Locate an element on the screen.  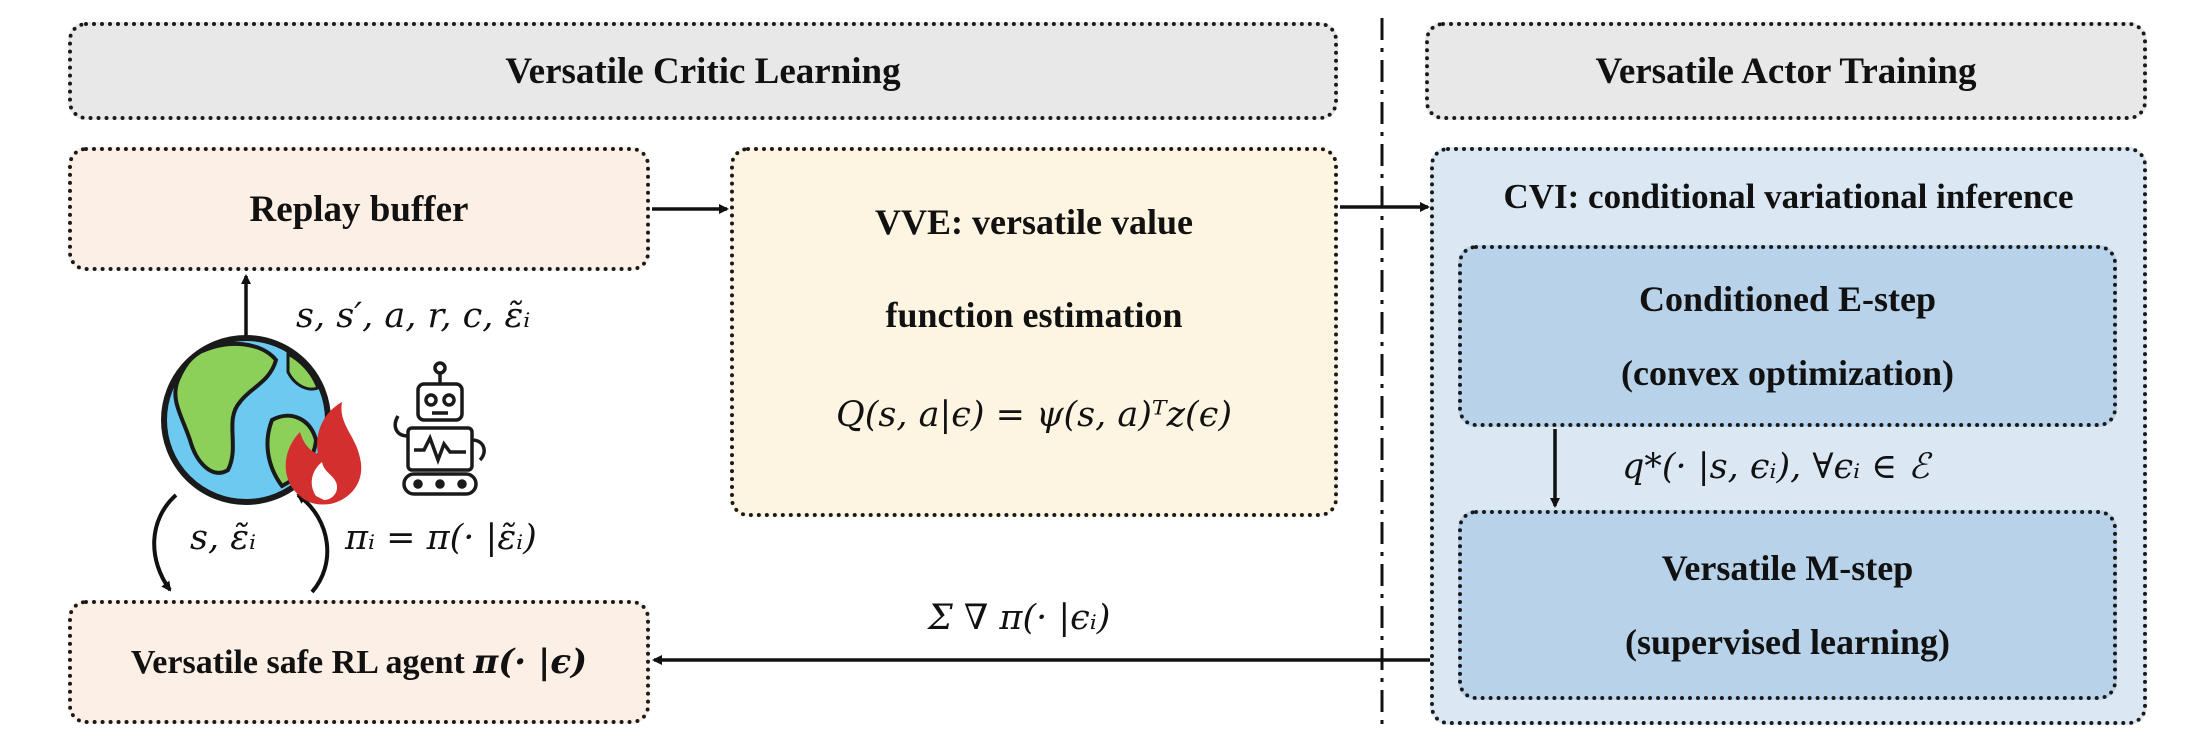
agent-box: Versatile safe RL agent π(· |ϵ) is located at coordinates (359, 662).